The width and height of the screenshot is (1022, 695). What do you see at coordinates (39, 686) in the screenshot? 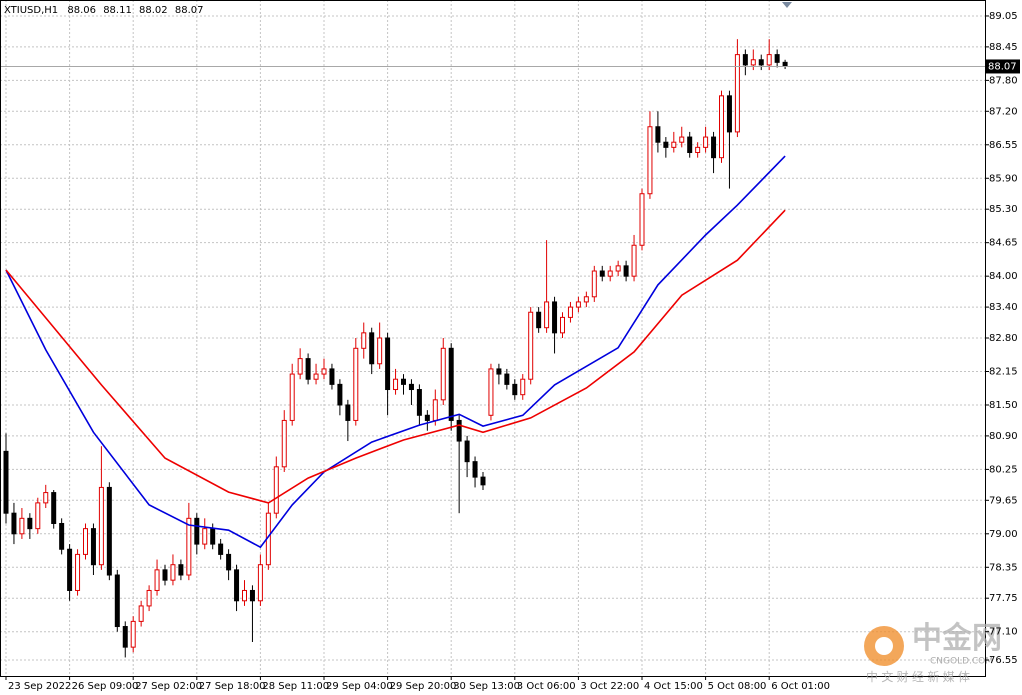
I see `x-tick-label: 23 Sep 2022` at bounding box center [39, 686].